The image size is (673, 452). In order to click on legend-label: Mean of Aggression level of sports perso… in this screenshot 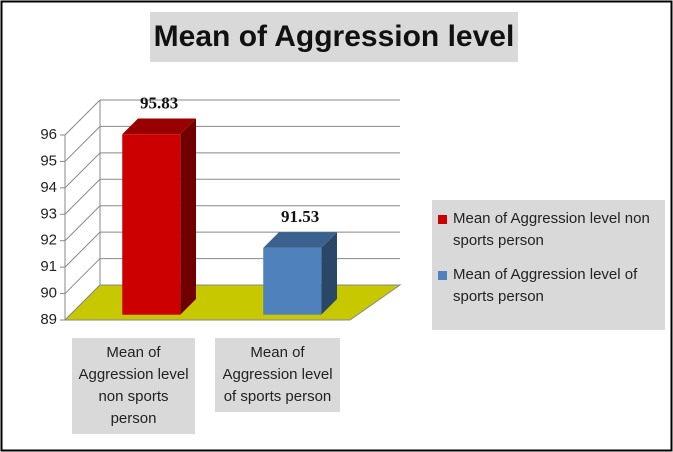, I will do `click(545, 285)`.